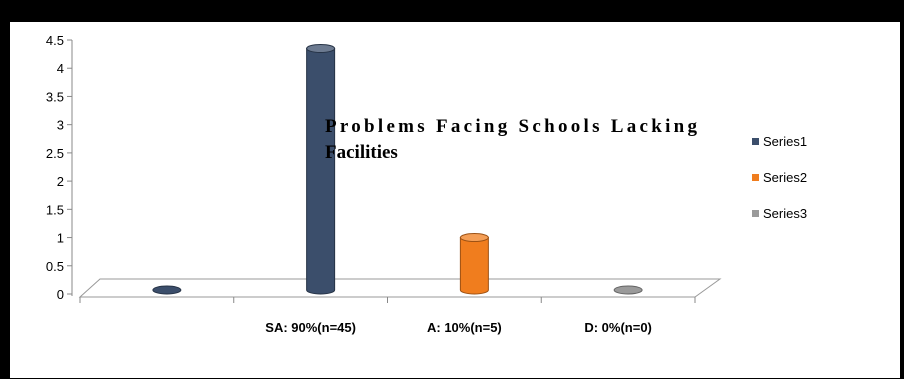 This screenshot has height=379, width=904. I want to click on legend: Series1 Series2 Series3, so click(779, 177).